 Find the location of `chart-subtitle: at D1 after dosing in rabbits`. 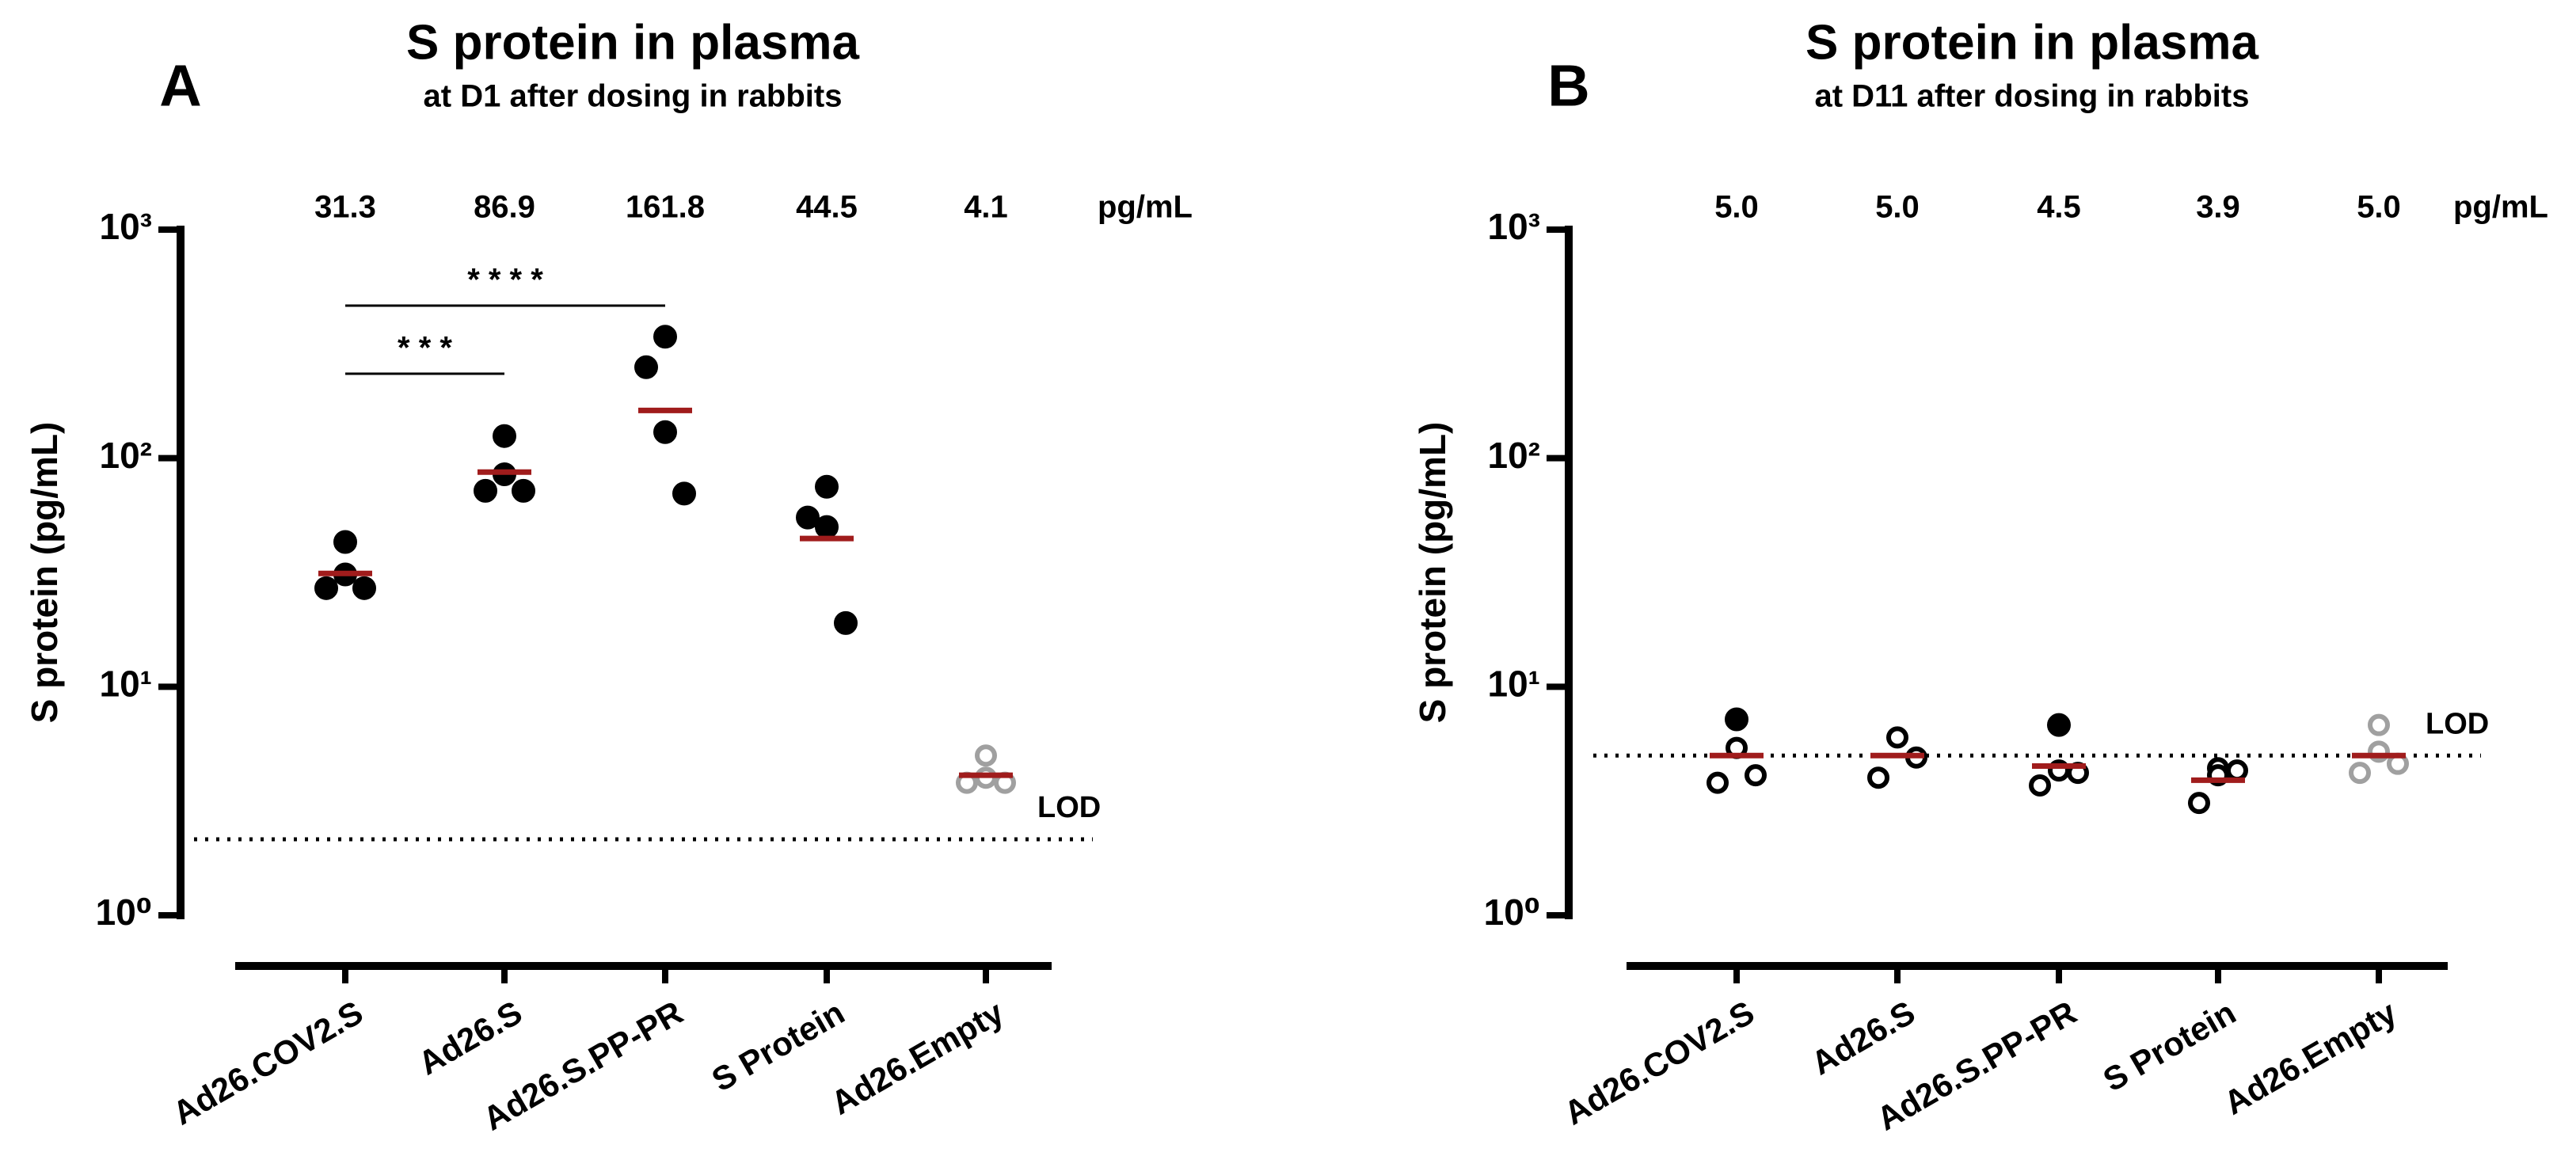

chart-subtitle: at D1 after dosing in rabbits is located at coordinates (633, 96).